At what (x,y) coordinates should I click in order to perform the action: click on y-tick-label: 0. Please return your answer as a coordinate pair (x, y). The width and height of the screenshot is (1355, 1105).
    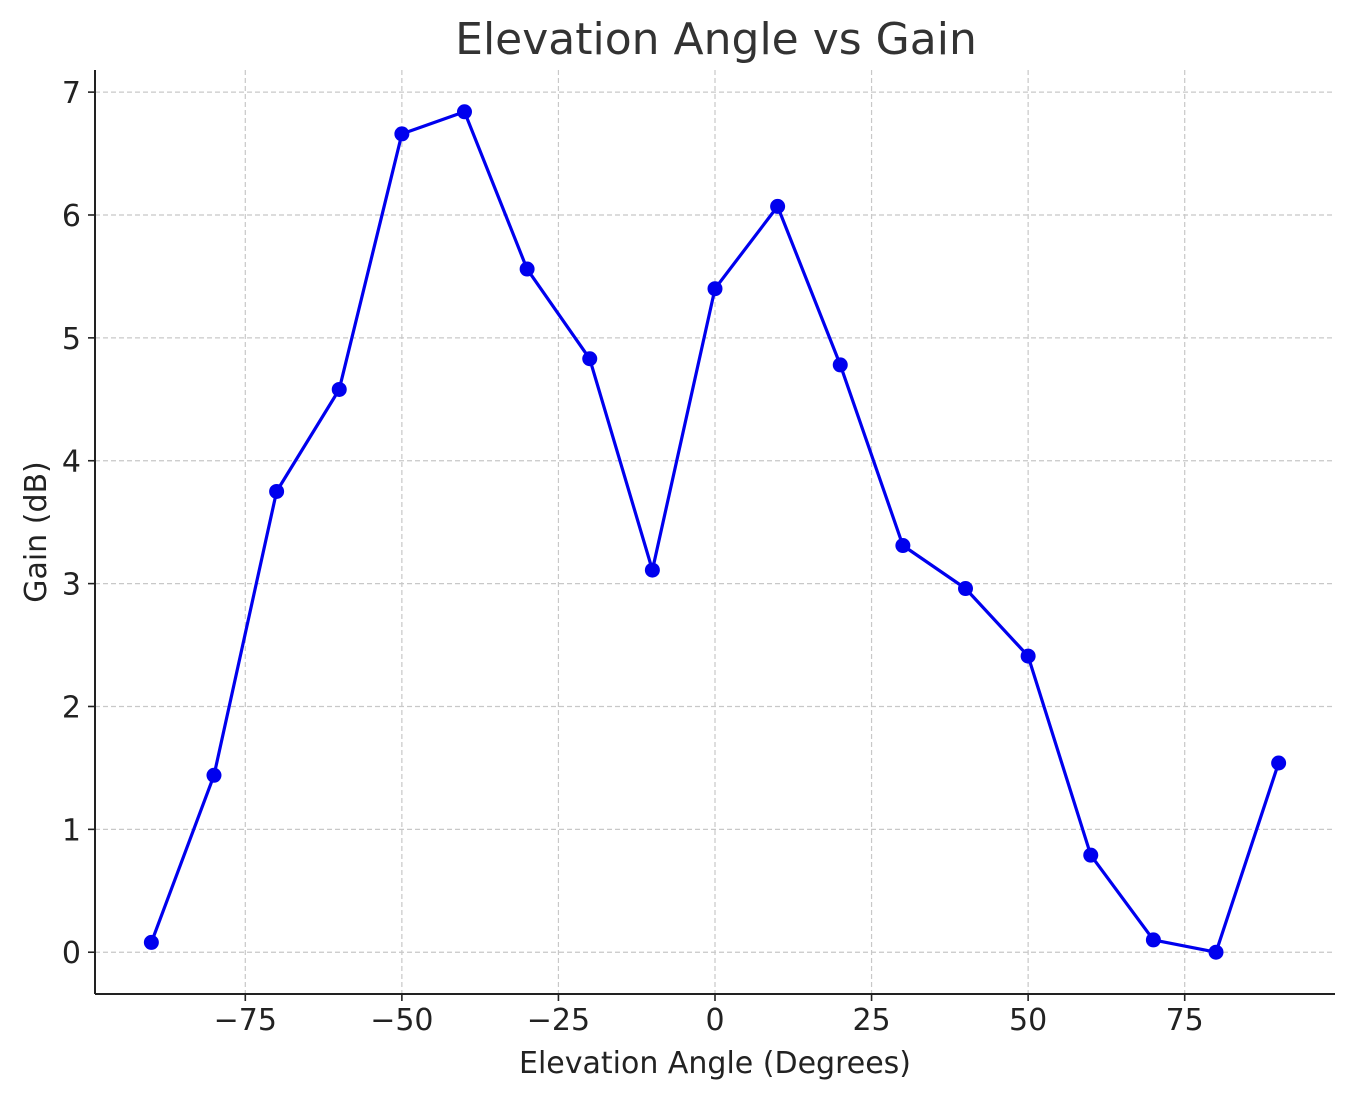
    Looking at the image, I should click on (71, 953).